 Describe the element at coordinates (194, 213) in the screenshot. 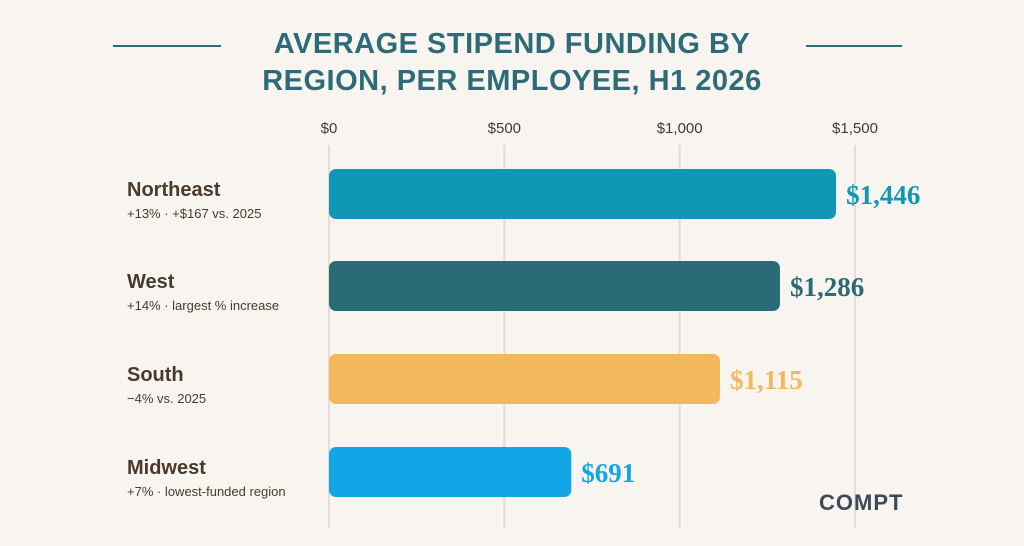

I see `category-note: +13% · +$167 vs. 2025` at that location.